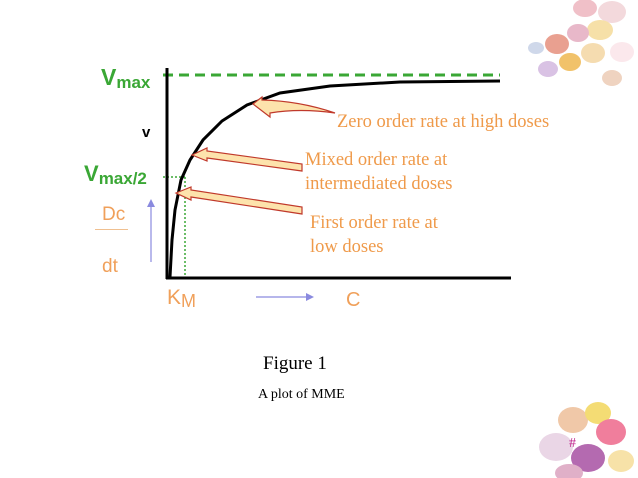 This screenshot has width=638, height=478. Describe the element at coordinates (586, 440) in the screenshot. I see `candy-eggs-bottom-icon` at that location.